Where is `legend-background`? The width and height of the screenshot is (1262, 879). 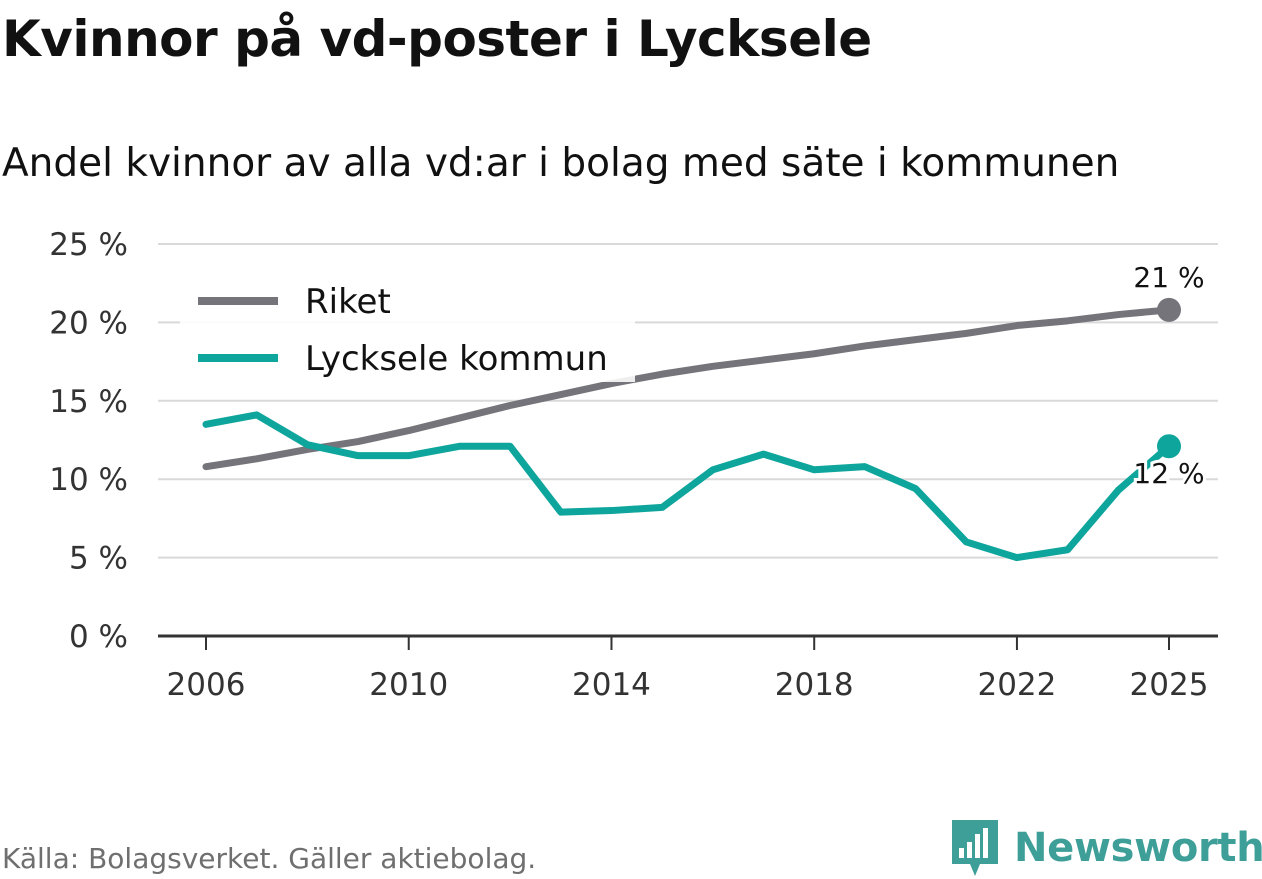 legend-background is located at coordinates (407, 327).